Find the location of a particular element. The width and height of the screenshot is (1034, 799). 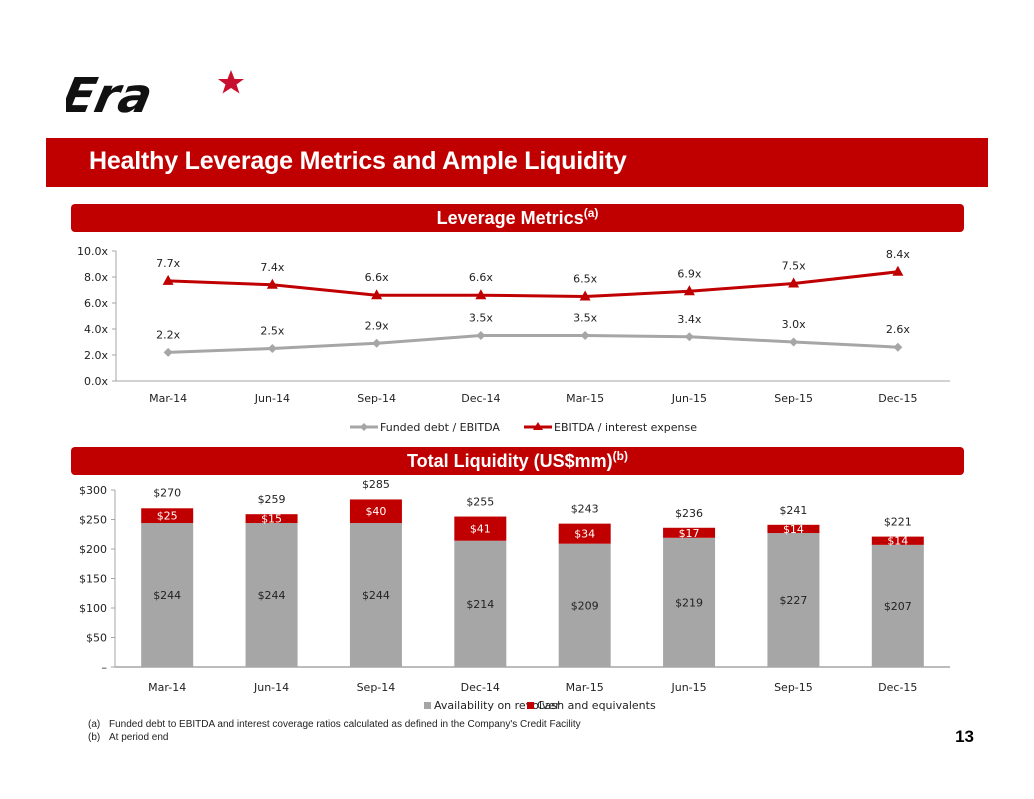

bar-value-label: $219 is located at coordinates (689, 602).